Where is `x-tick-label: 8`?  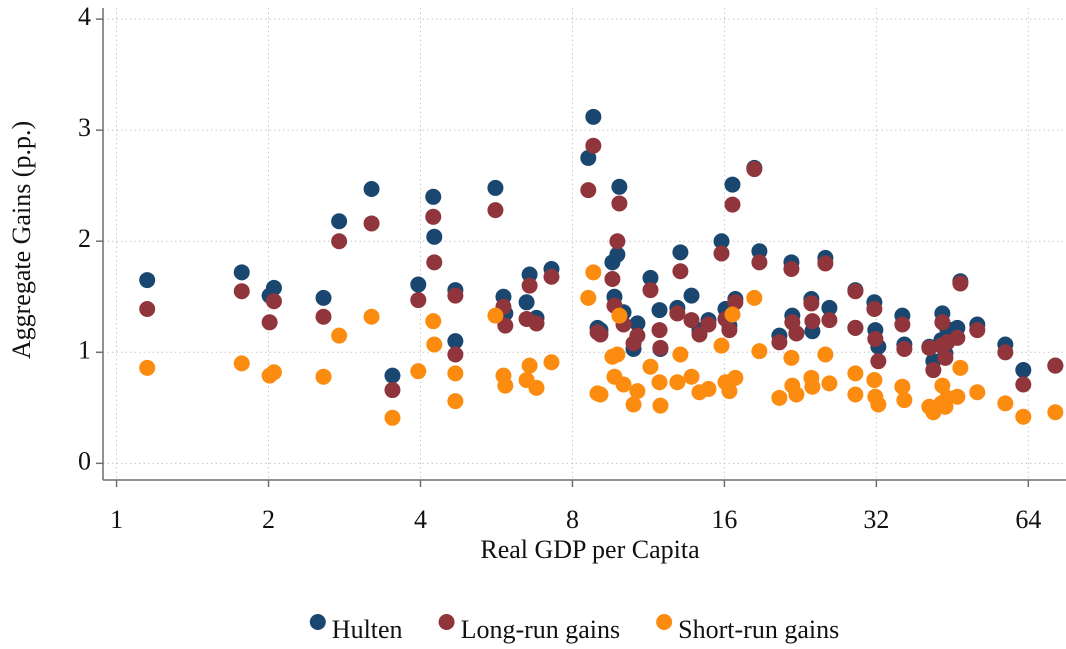
x-tick-label: 8 is located at coordinates (572, 519).